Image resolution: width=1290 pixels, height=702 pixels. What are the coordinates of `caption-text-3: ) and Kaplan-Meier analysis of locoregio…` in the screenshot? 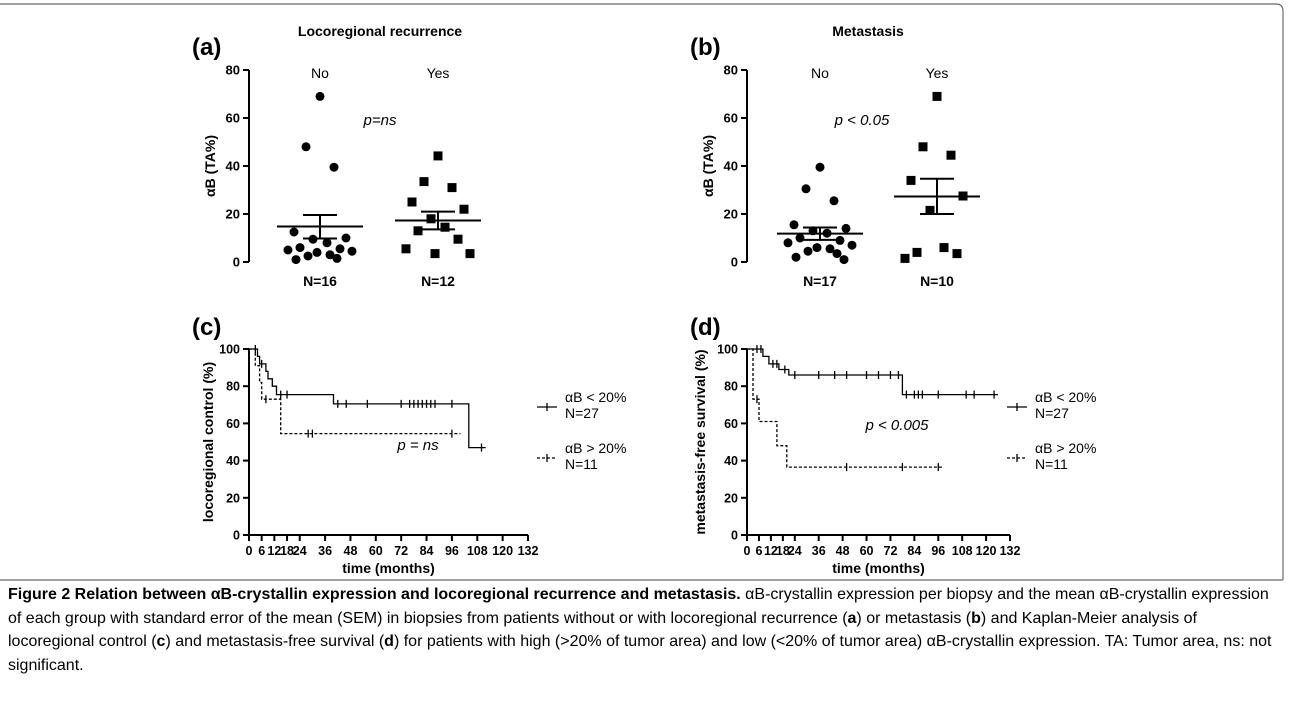 It's located at (602, 630).